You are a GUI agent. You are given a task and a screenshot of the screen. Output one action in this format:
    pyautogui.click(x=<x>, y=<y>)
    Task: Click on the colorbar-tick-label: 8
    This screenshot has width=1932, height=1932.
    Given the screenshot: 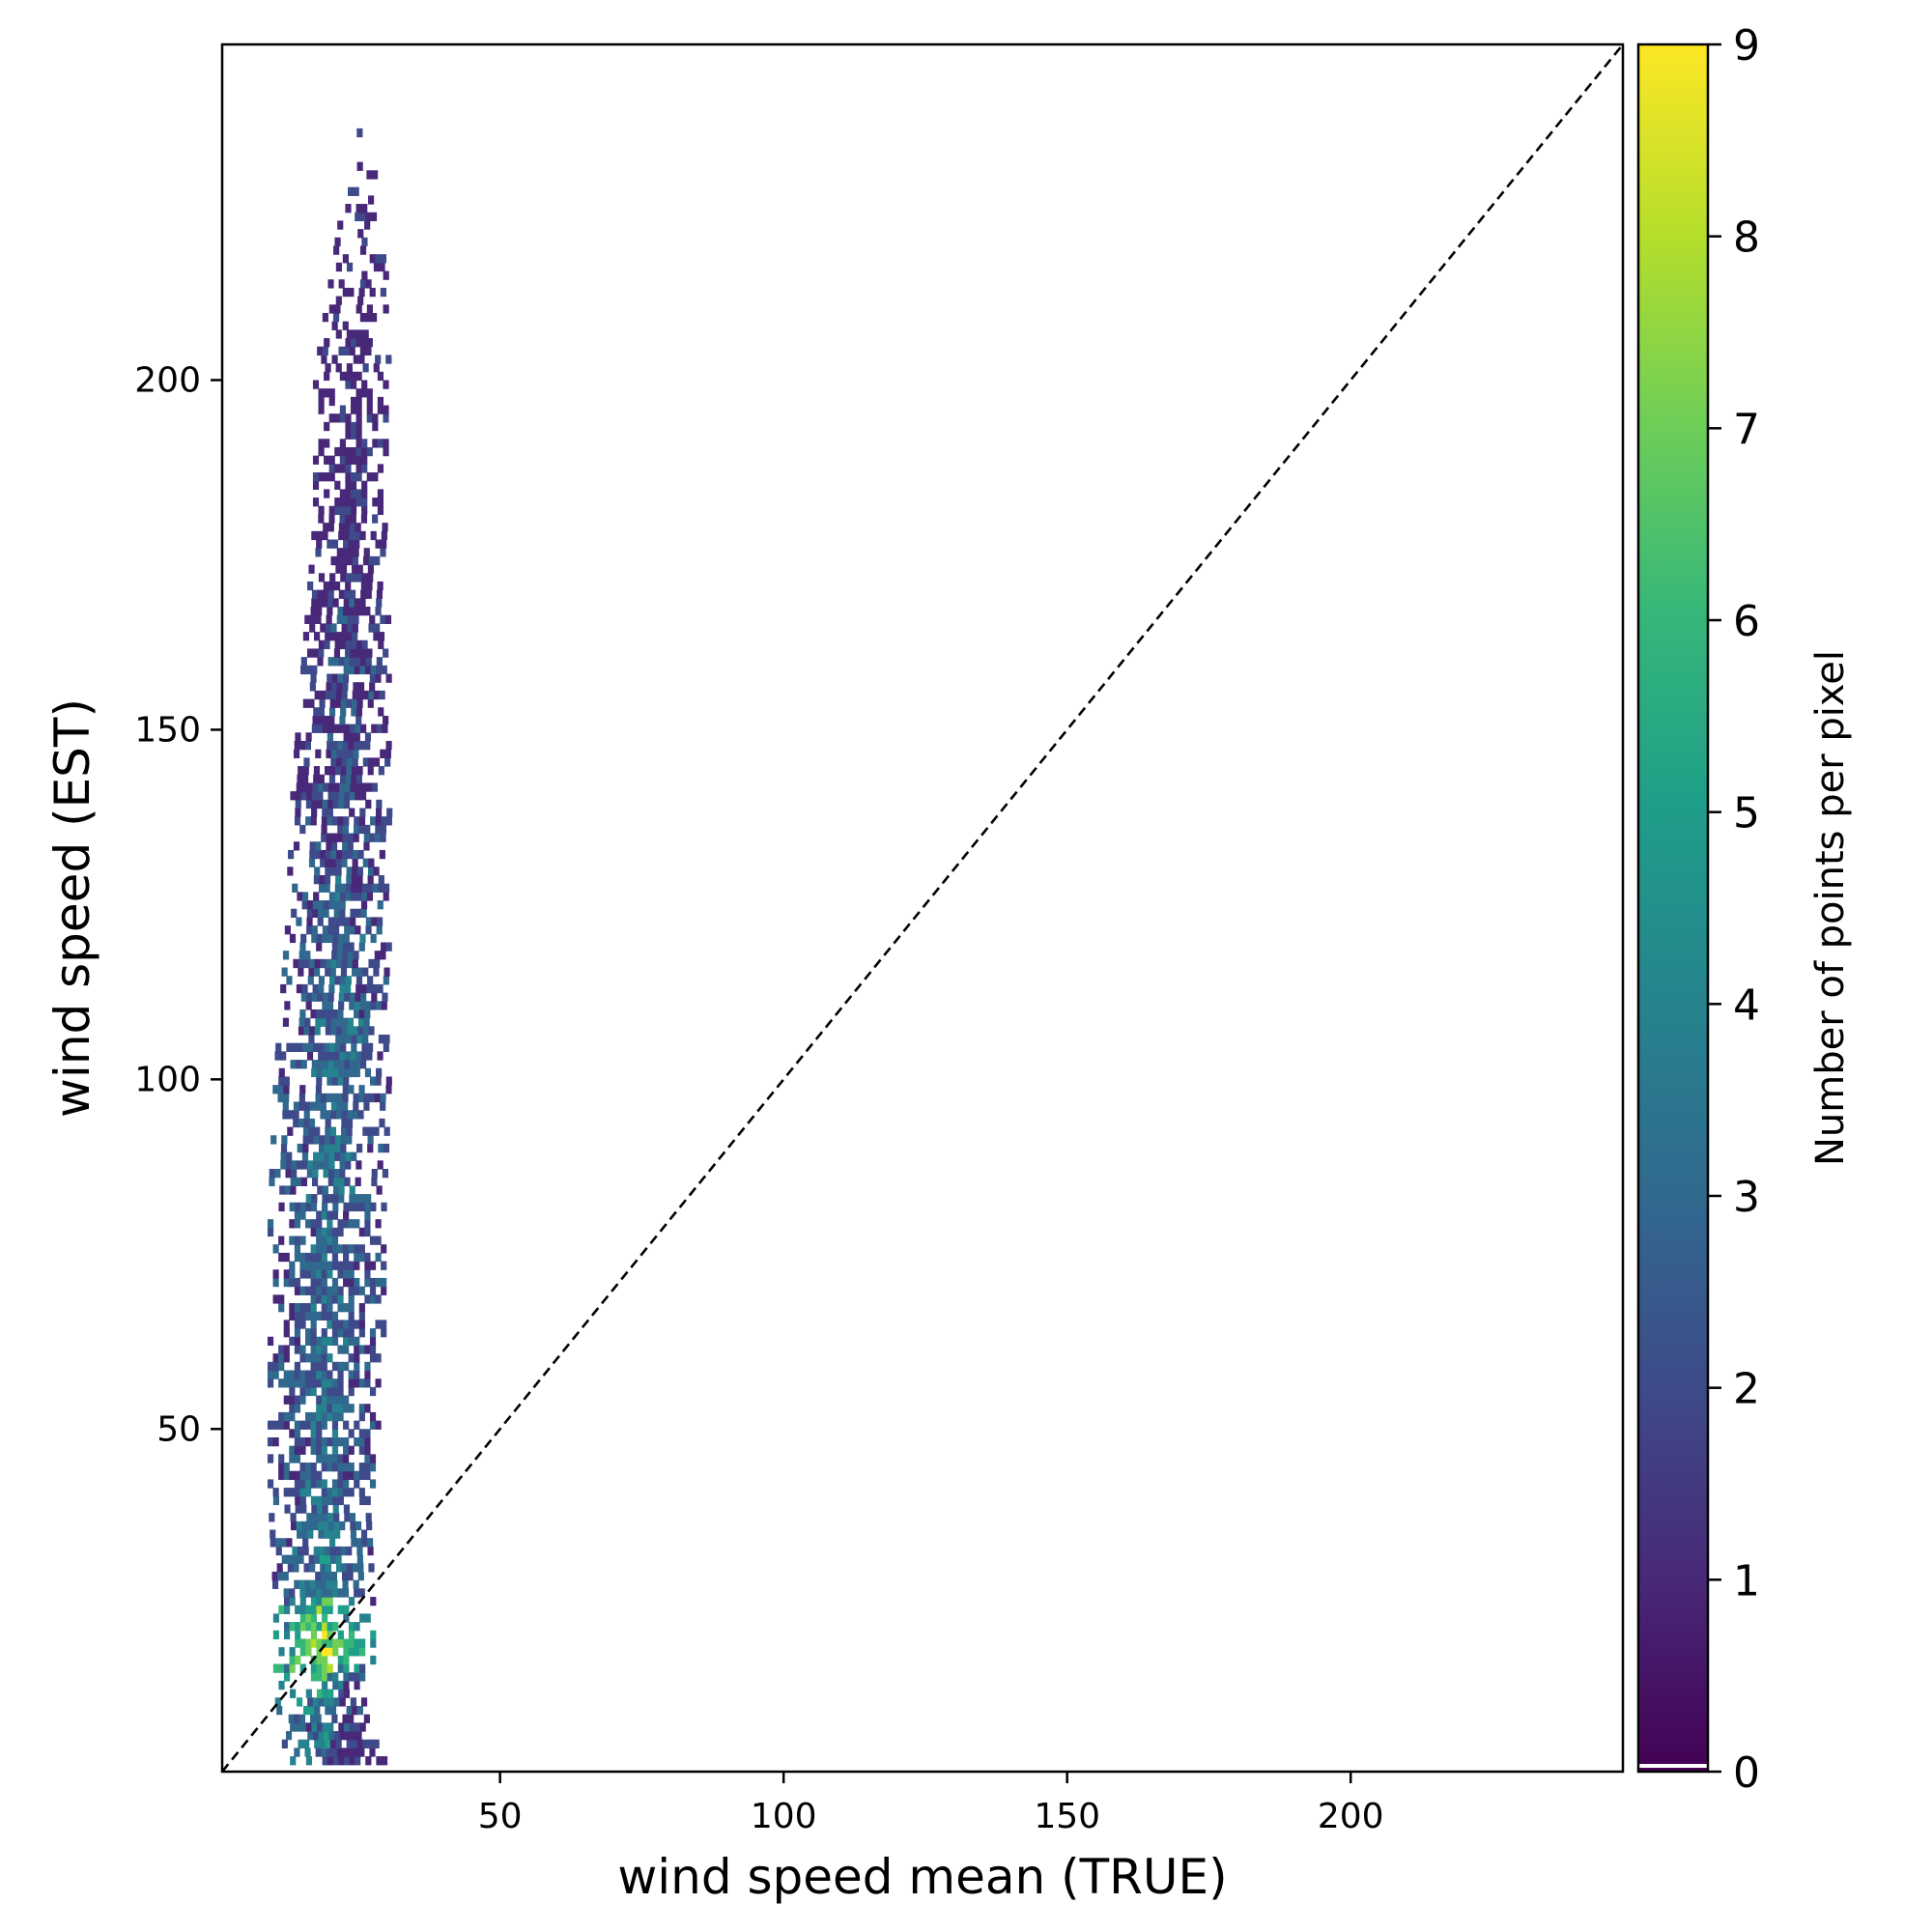 What is the action you would take?
    pyautogui.click(x=1746, y=238)
    